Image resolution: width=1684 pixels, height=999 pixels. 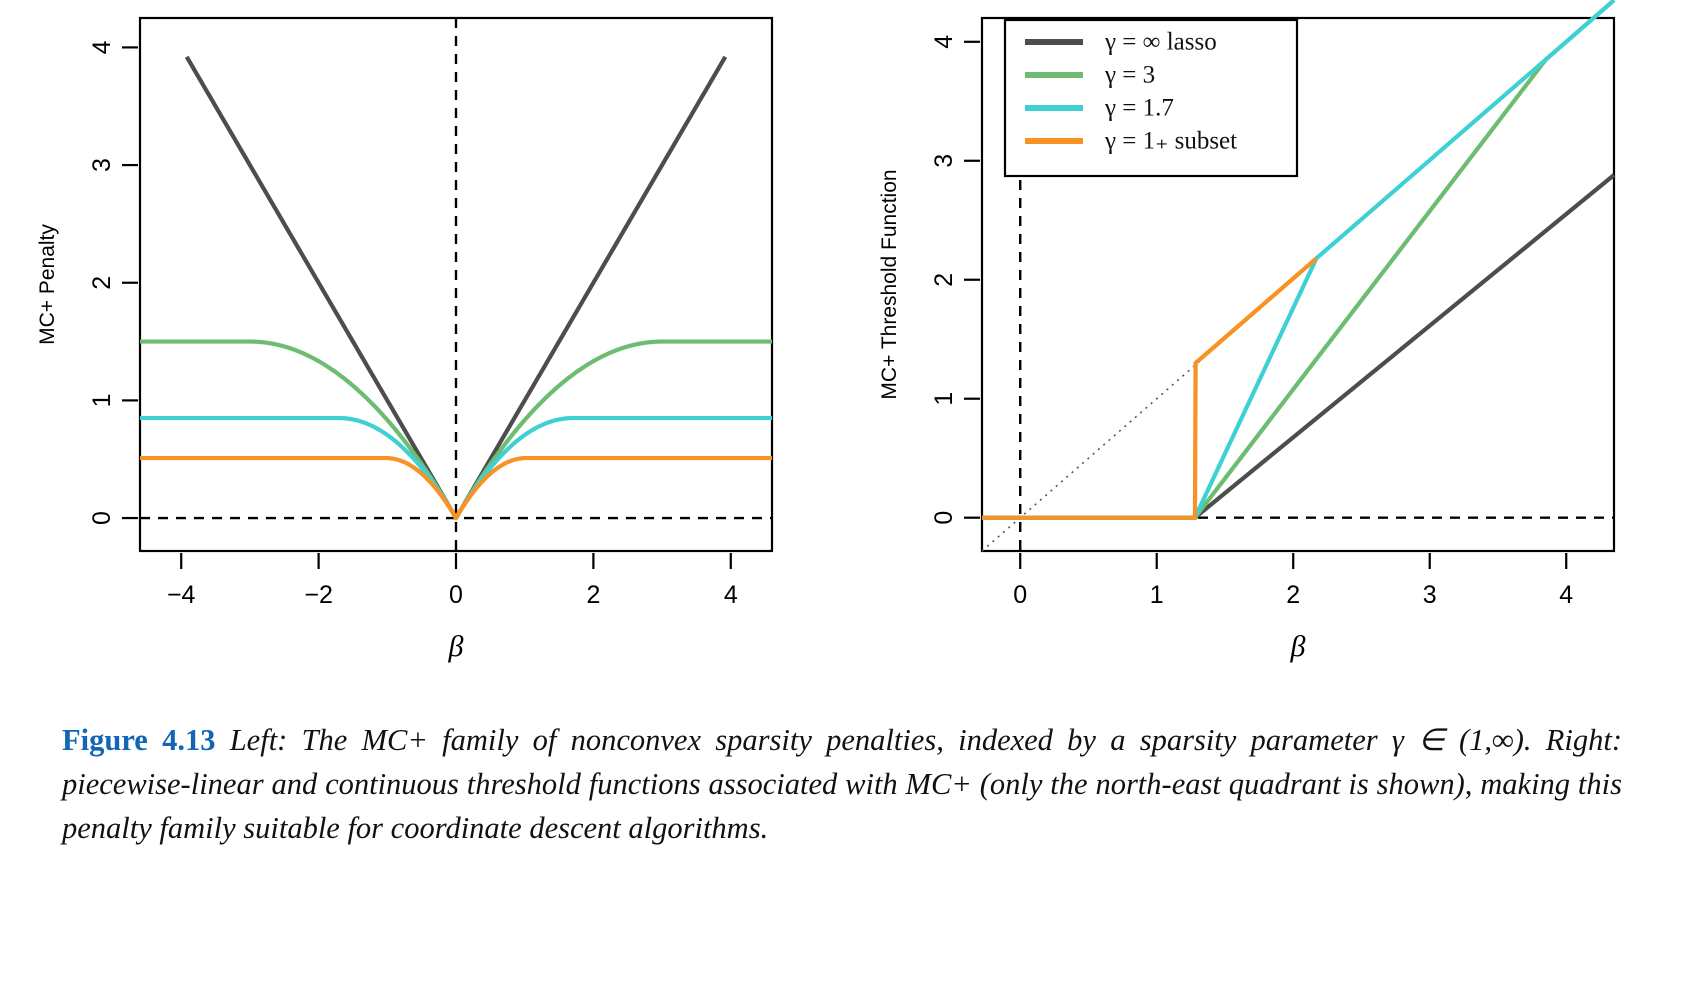 I want to click on x-tick-label: −2, so click(x=318, y=595).